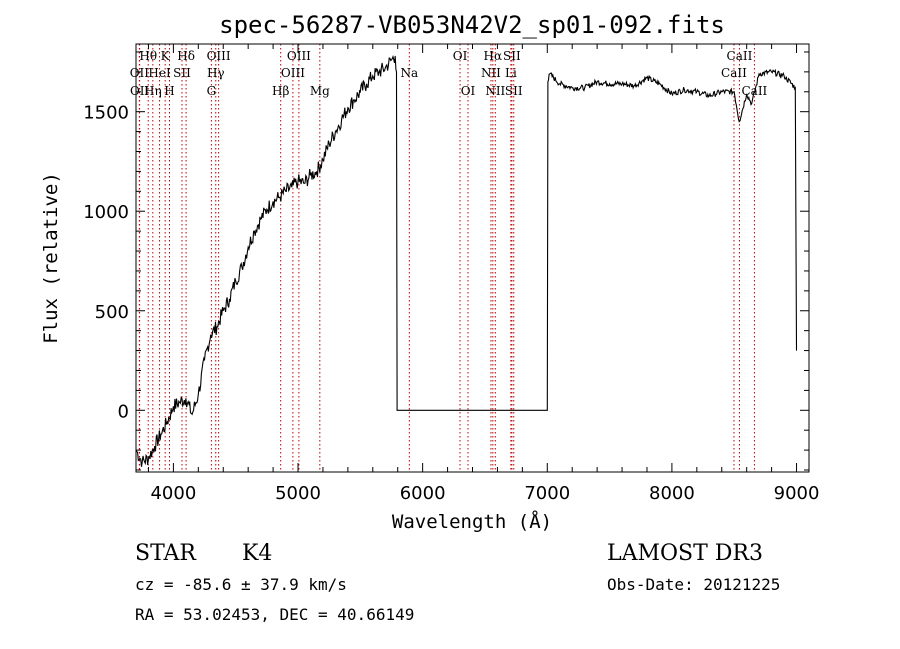 This screenshot has width=900, height=649. Describe the element at coordinates (186, 56) in the screenshot. I see `spectral-line-label: Hδ` at that location.